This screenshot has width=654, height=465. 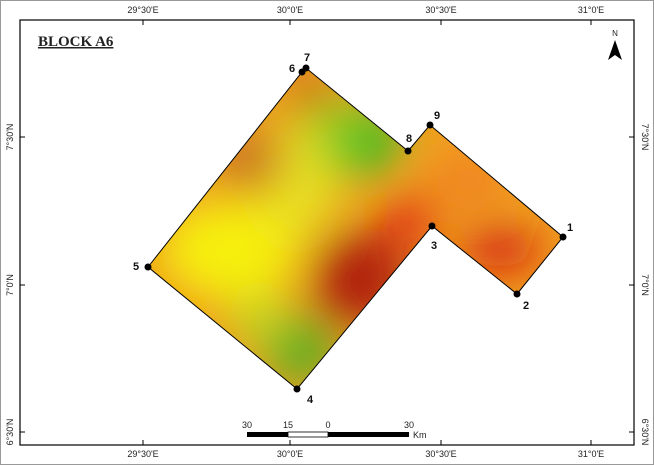 I want to click on vertex-label: 3, so click(x=434, y=246).